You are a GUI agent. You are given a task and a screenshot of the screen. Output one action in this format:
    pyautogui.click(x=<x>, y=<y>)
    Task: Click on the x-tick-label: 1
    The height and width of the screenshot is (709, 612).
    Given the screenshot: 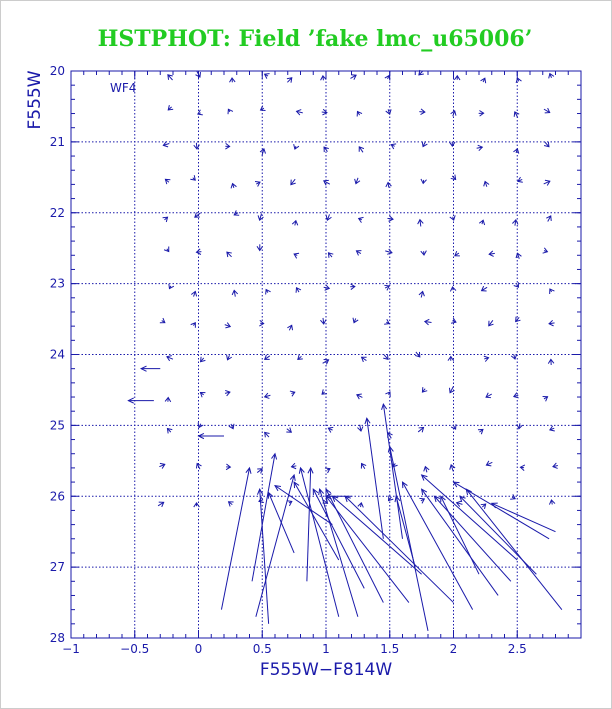 What is the action you would take?
    pyautogui.click(x=326, y=649)
    